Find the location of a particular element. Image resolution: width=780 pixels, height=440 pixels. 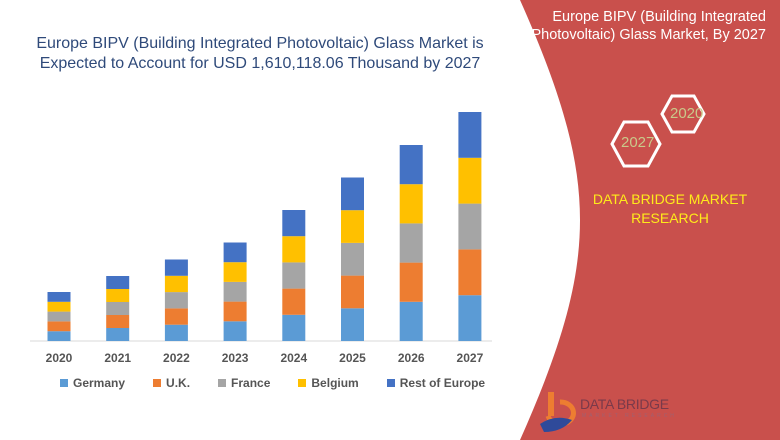

bar-france-2025 is located at coordinates (352, 259).